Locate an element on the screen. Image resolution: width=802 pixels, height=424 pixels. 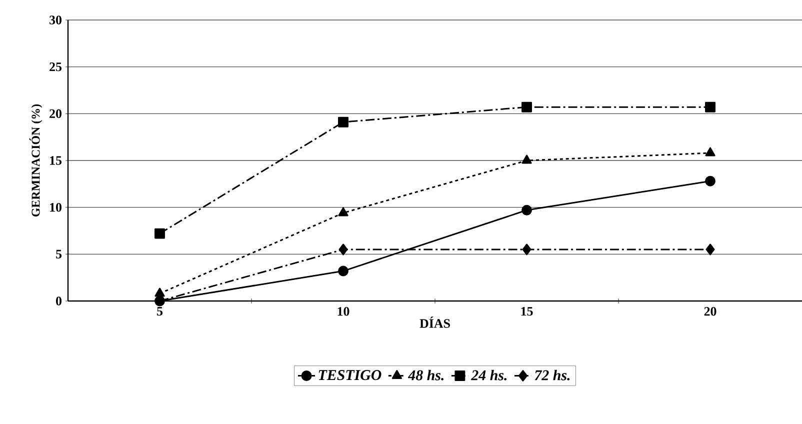
x-tick-label: 10 is located at coordinates (344, 311).